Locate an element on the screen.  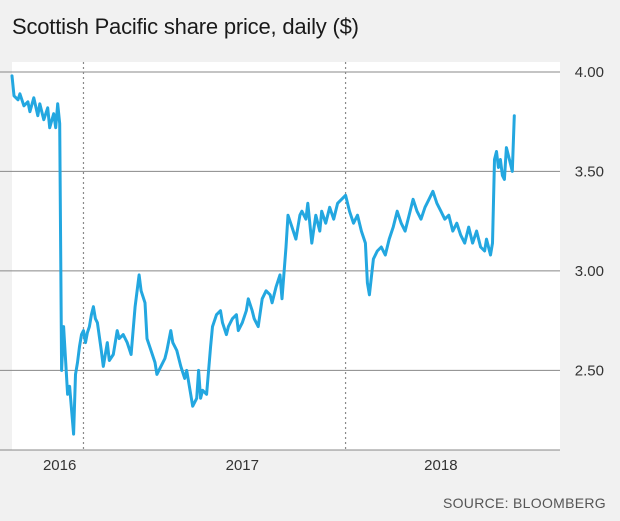
x-tick-label: 2017 is located at coordinates (242, 465).